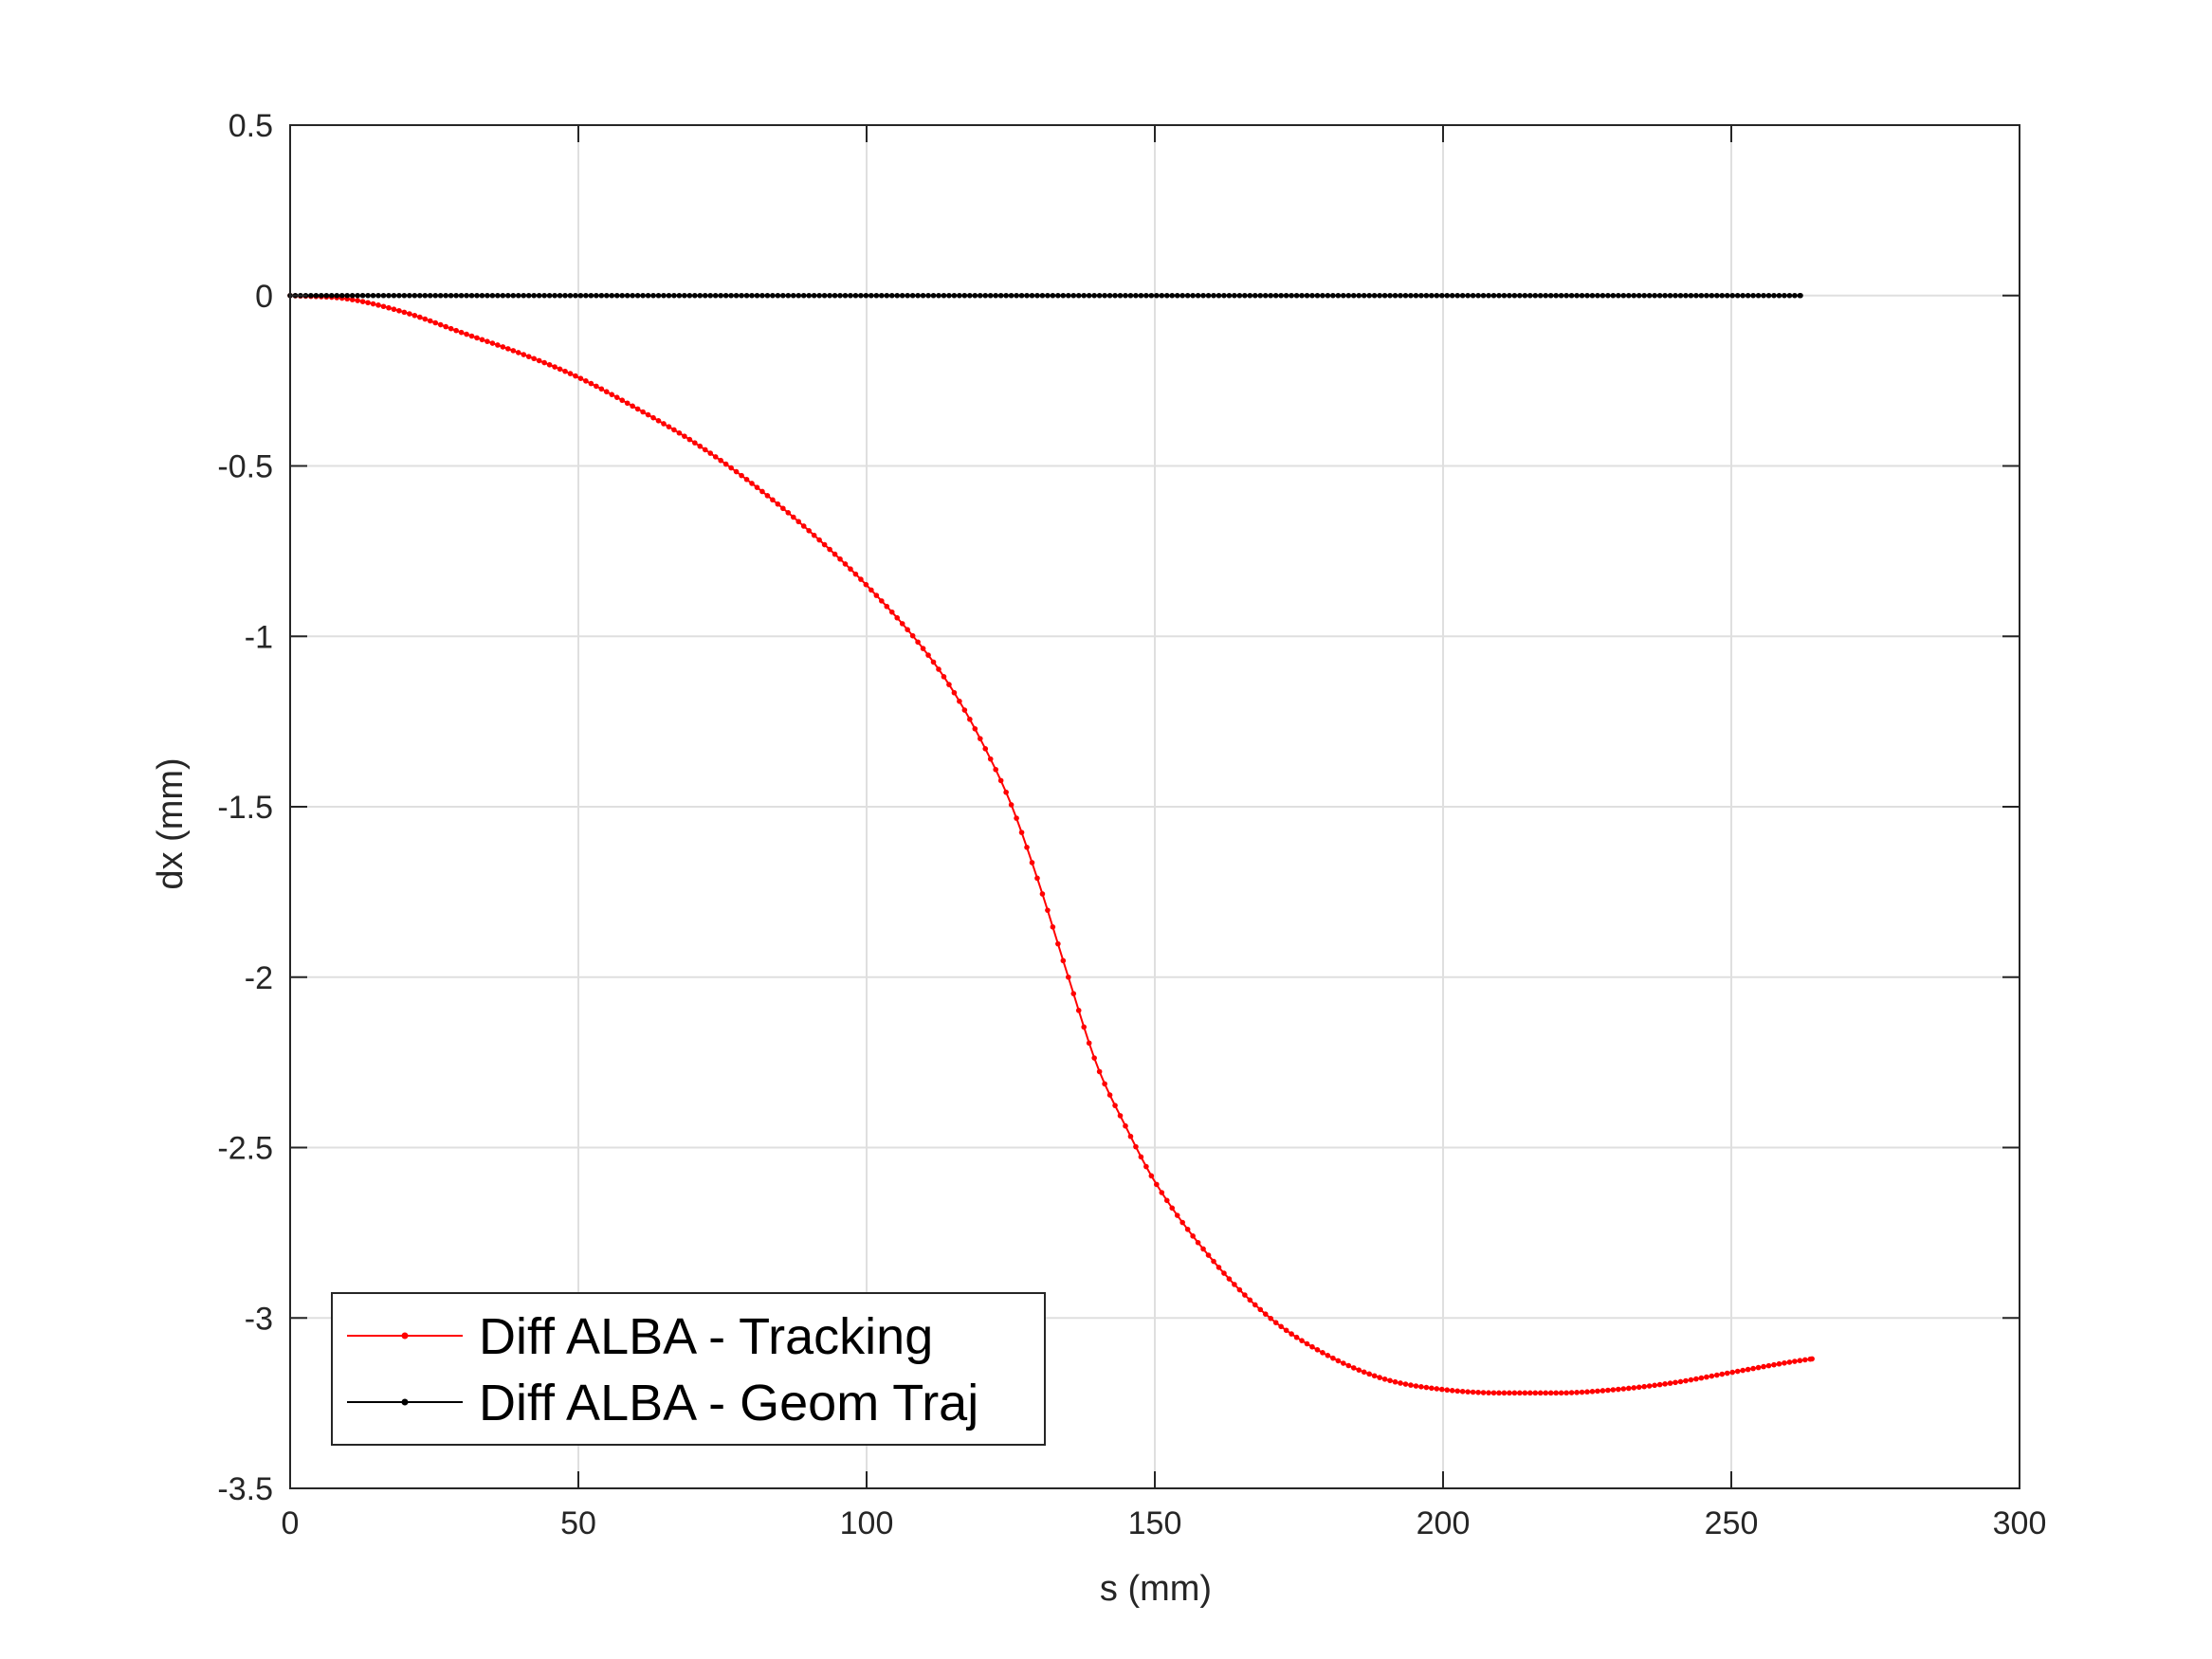  Describe the element at coordinates (245, 808) in the screenshot. I see `y-tick-label: -1.5` at that location.